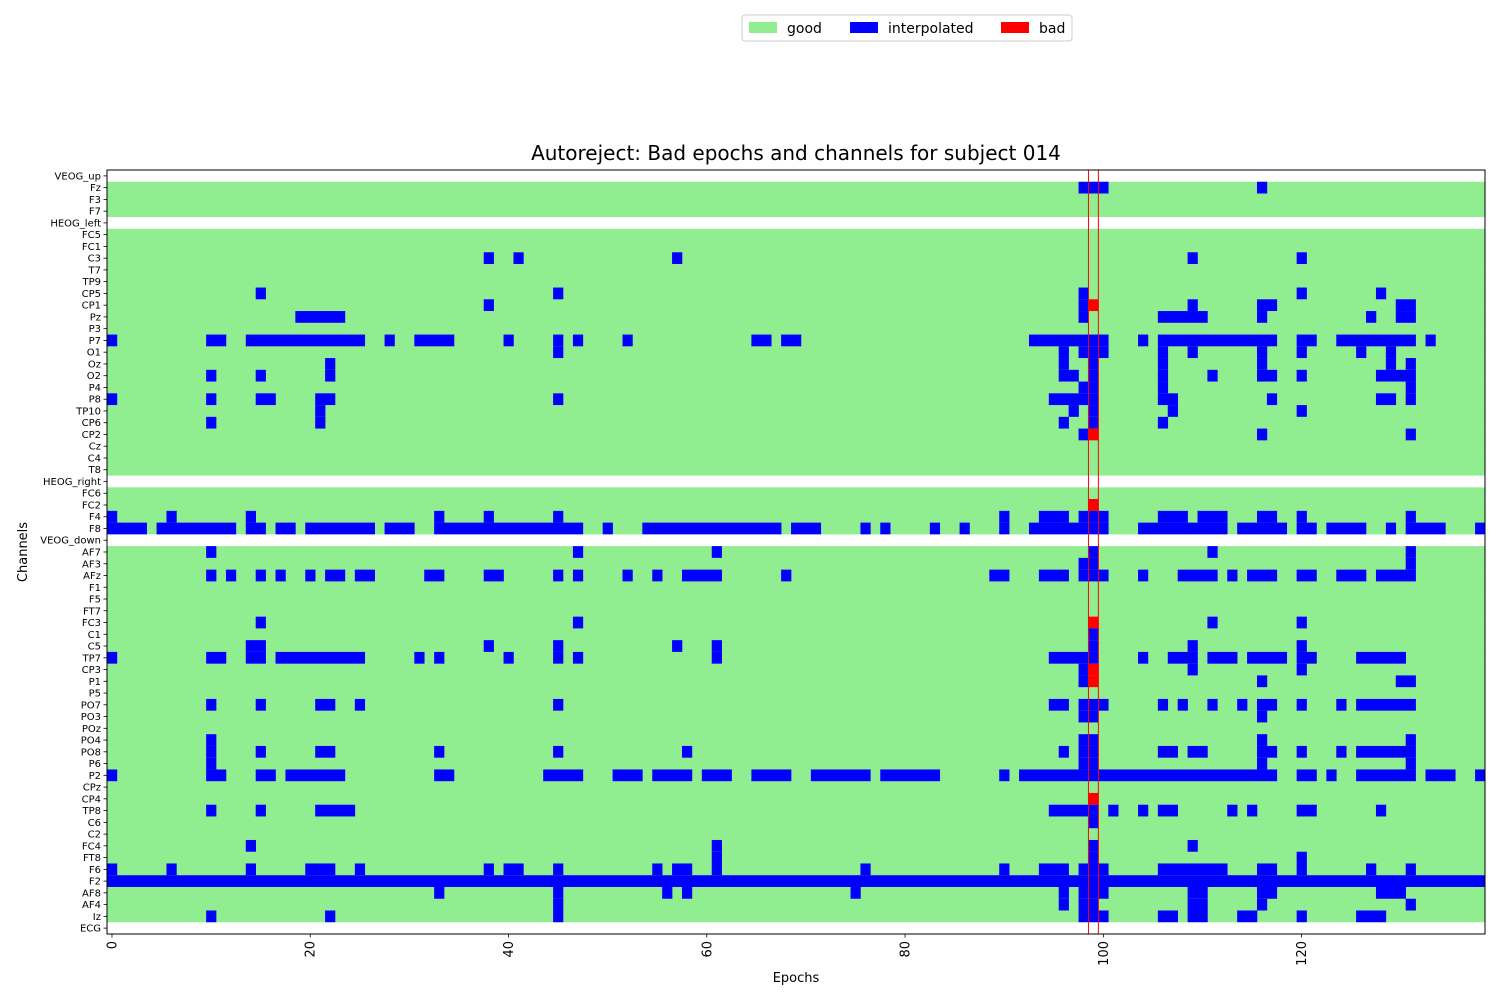 The height and width of the screenshot is (1000, 1500). I want to click on y-tick-label: C1, so click(94, 635).